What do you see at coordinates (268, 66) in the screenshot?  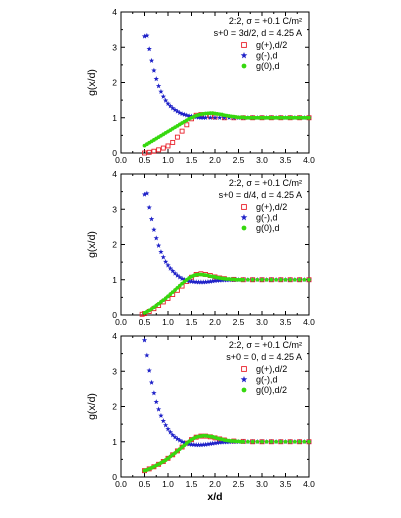 I see `legend-label: g(0),d` at bounding box center [268, 66].